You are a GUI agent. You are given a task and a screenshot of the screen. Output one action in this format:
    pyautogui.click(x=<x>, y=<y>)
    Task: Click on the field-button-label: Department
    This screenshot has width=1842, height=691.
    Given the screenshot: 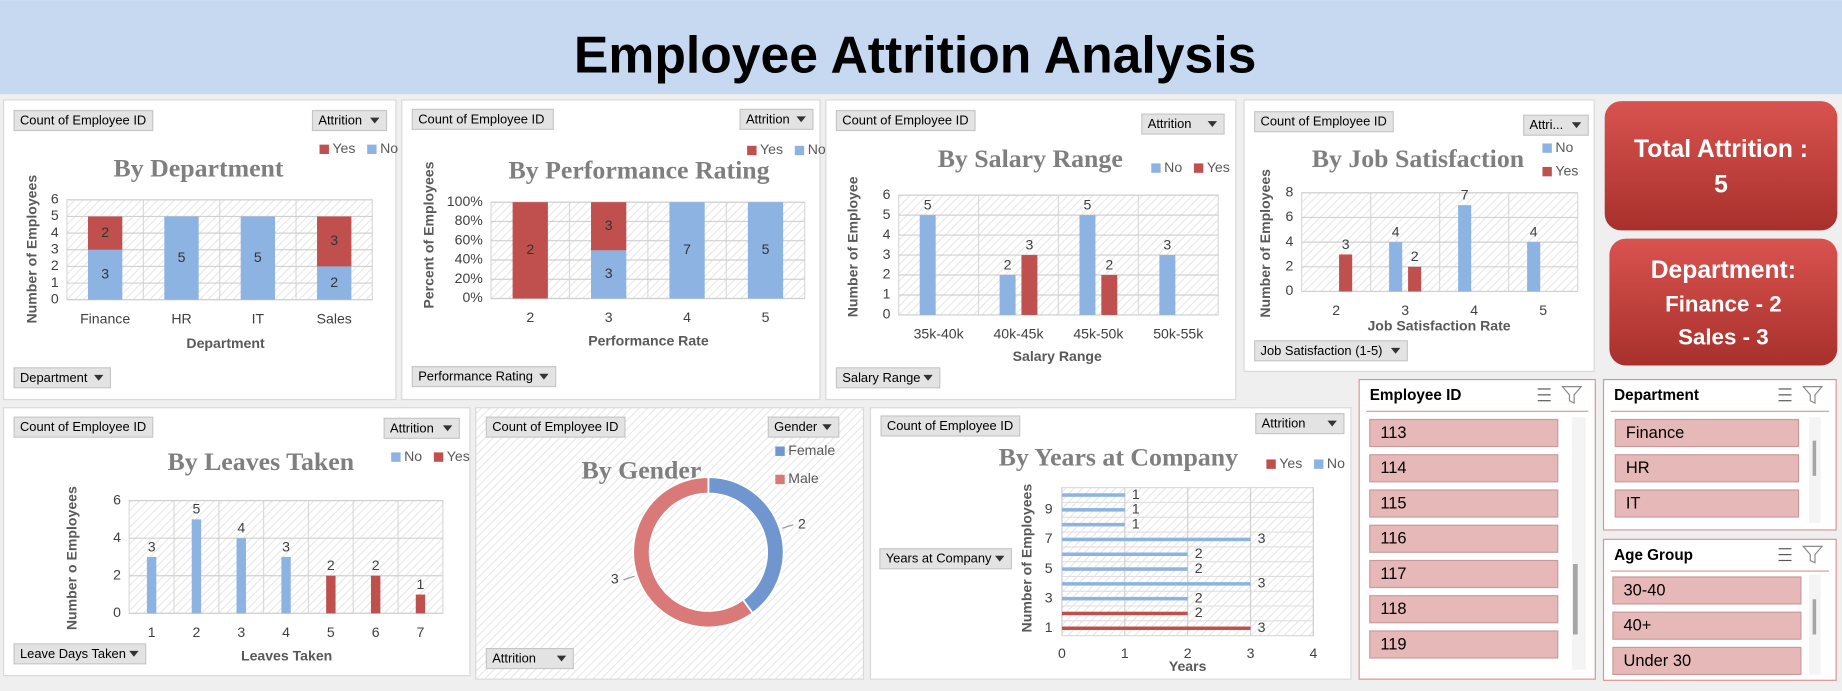 What is the action you would take?
    pyautogui.click(x=54, y=377)
    